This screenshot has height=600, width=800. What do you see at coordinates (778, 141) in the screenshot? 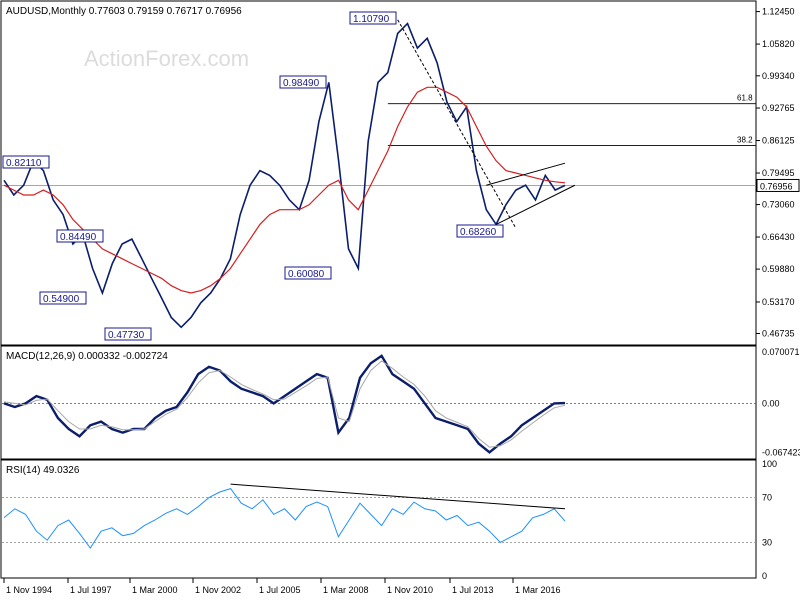
I see `price-axis-label: 0.86125` at bounding box center [778, 141].